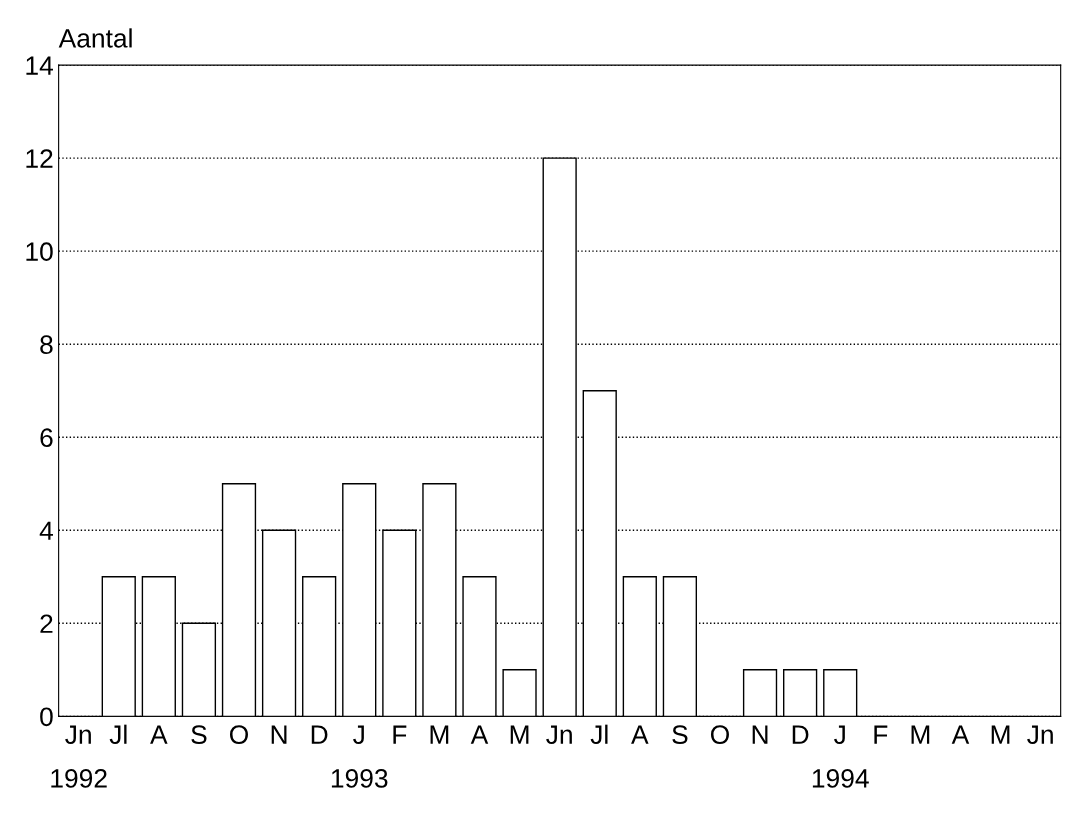 The width and height of the screenshot is (1066, 814). I want to click on x-tick-label: J 1993, so click(359, 756).